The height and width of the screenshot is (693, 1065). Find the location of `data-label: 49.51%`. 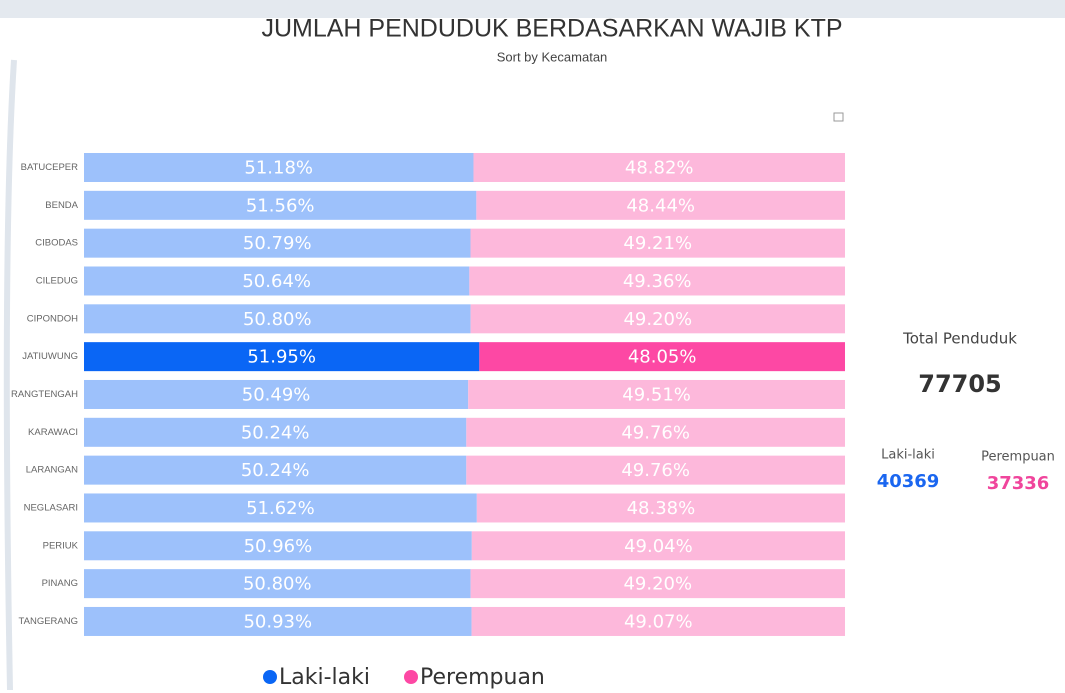

data-label: 49.51% is located at coordinates (656, 394).